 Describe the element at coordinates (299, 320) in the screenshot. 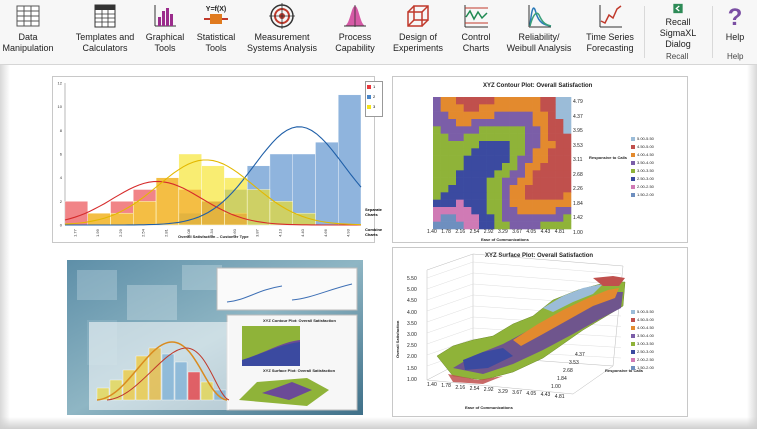

I see `collage-contour-title: XYZ Contour Plot: Overall Satisfaction` at that location.